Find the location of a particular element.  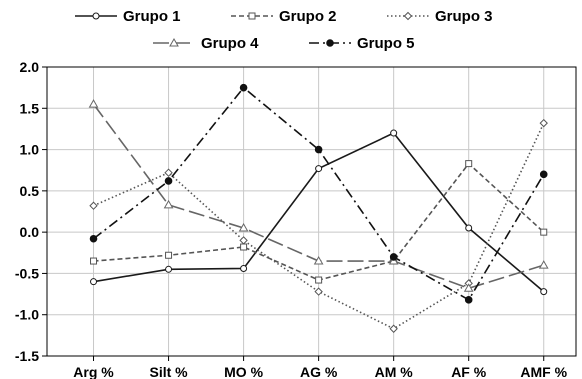

x-tick-label: Silt % is located at coordinates (168, 371).